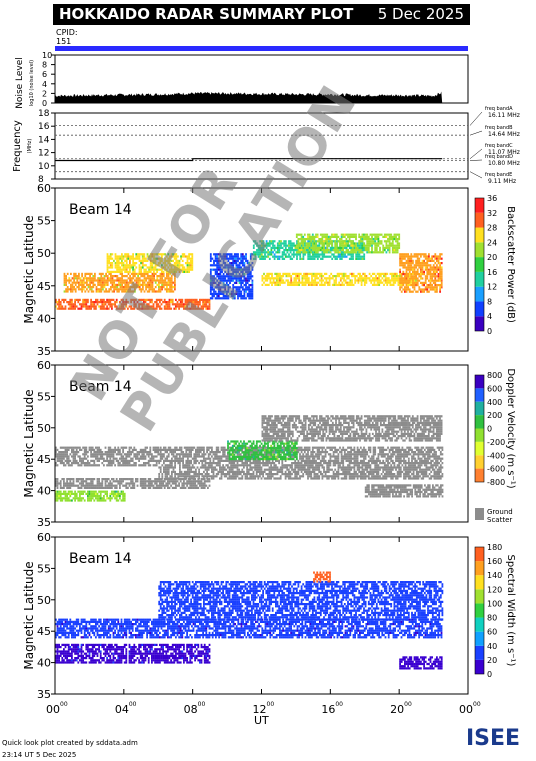  I want to click on colorbar-tick-label: 36, so click(492, 198).